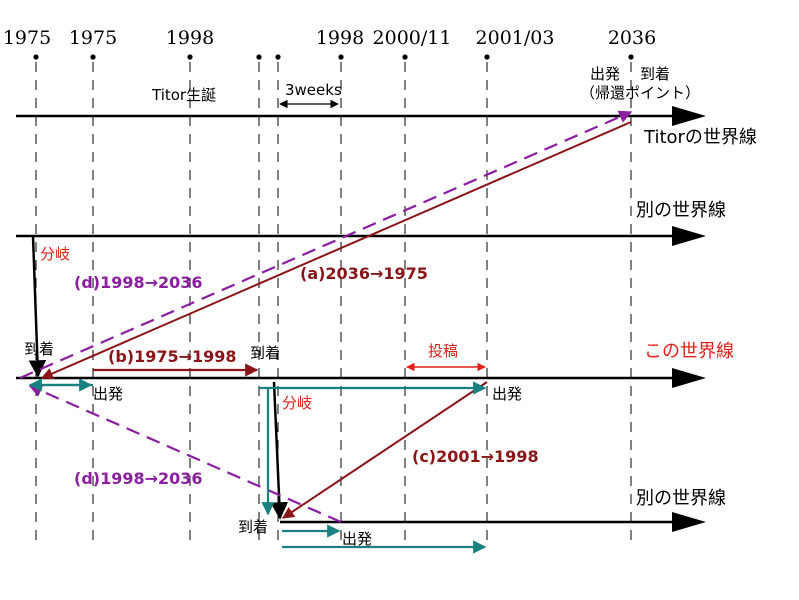 This screenshot has width=799, height=600. What do you see at coordinates (138, 478) in the screenshot?
I see `trip-d2-label: (d)1998→2036` at bounding box center [138, 478].